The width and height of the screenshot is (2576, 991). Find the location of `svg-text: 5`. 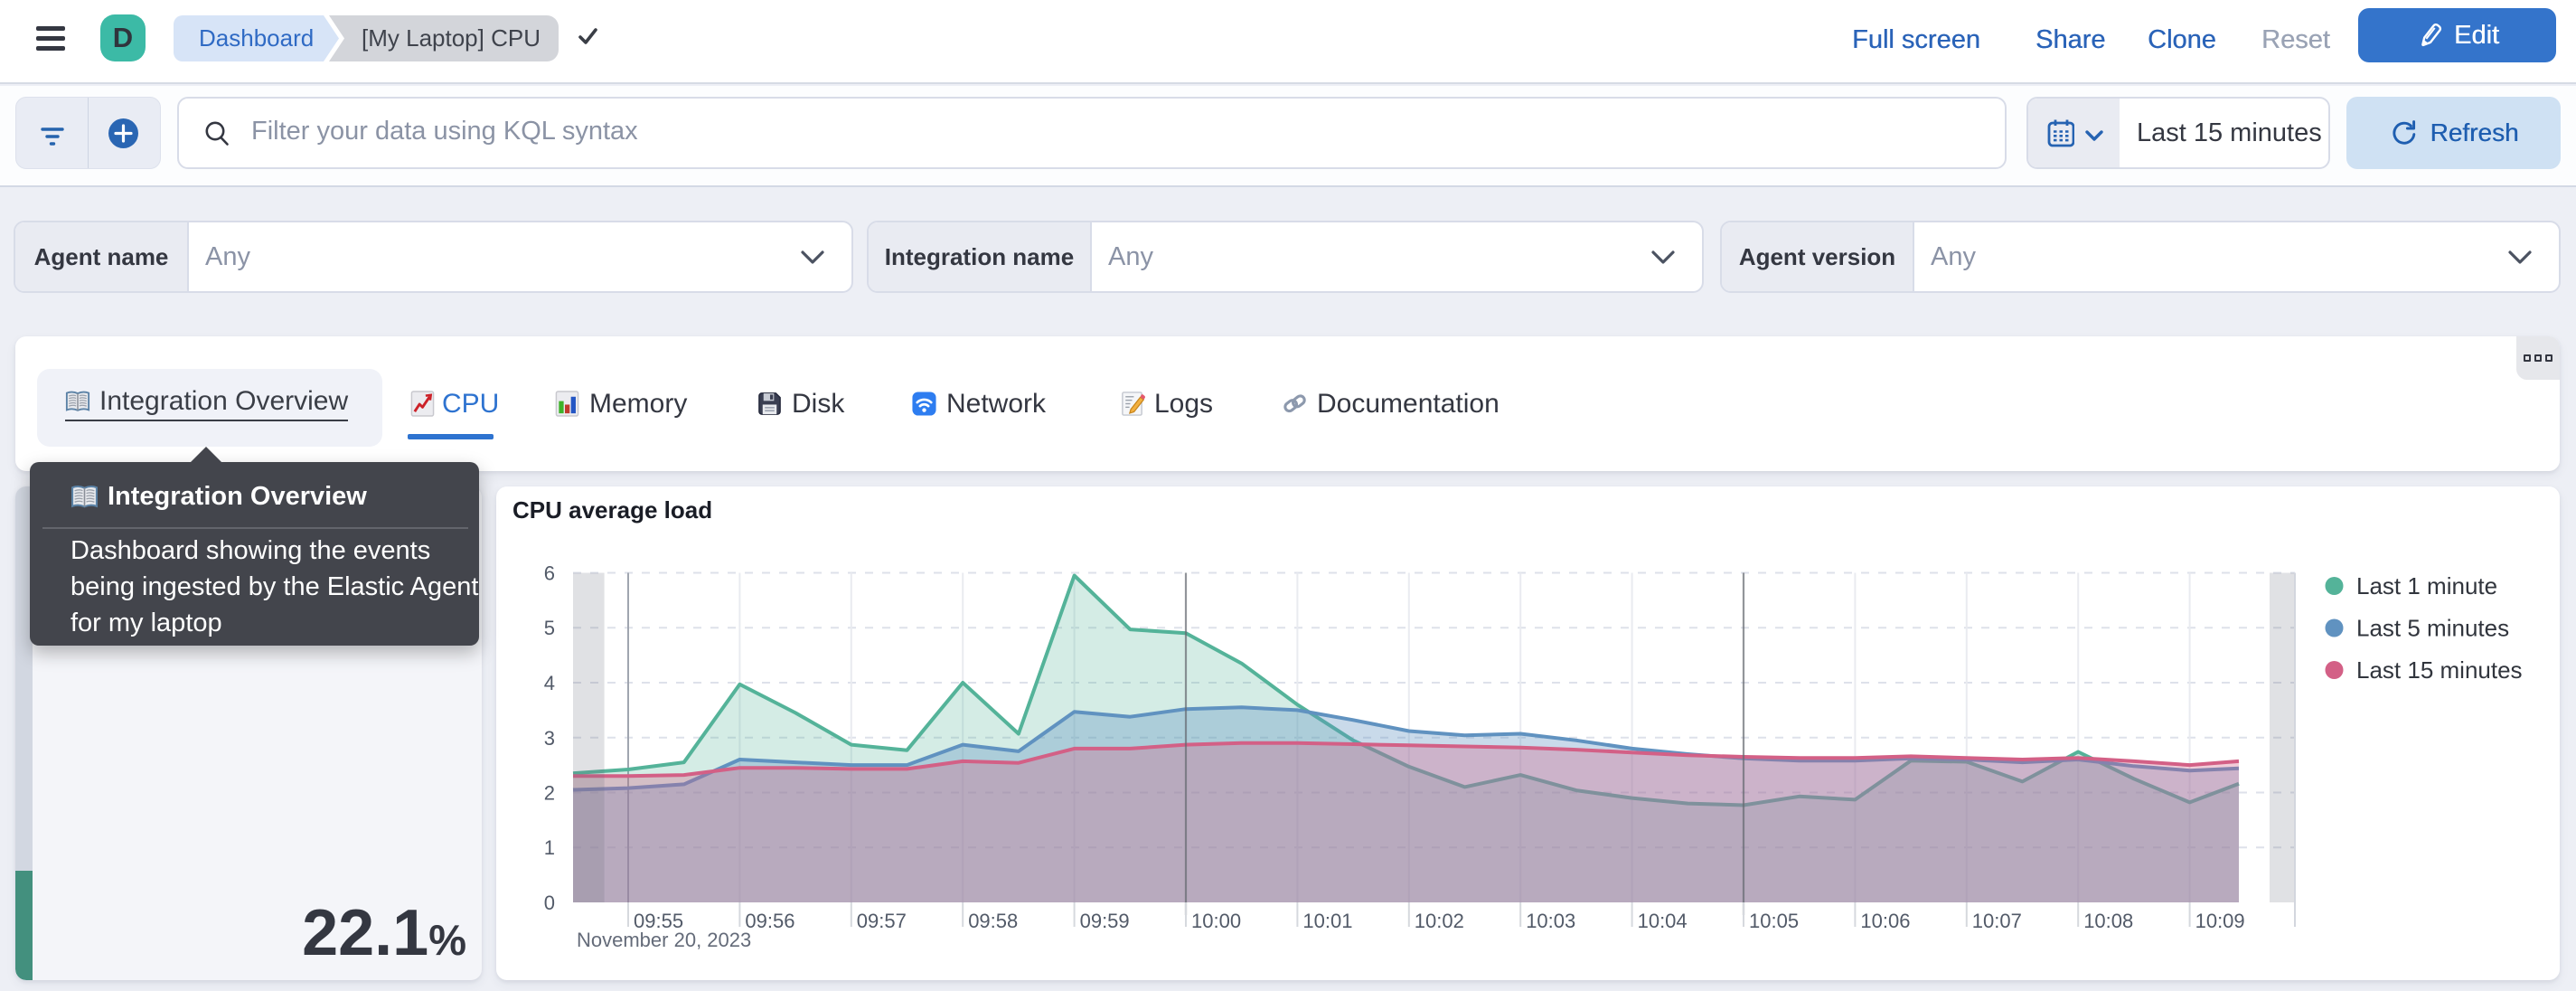

svg-text: 5 is located at coordinates (549, 628).